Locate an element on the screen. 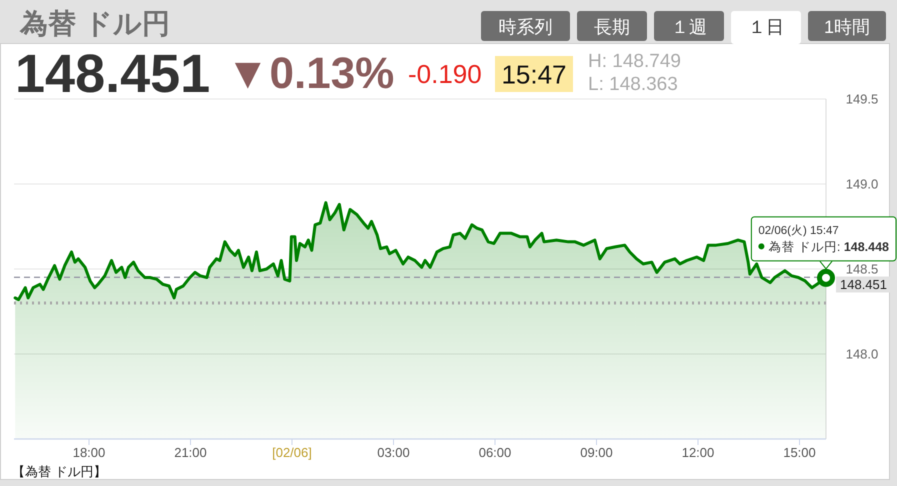 The width and height of the screenshot is (897, 486). x-tick-label: 21:00 is located at coordinates (190, 452).